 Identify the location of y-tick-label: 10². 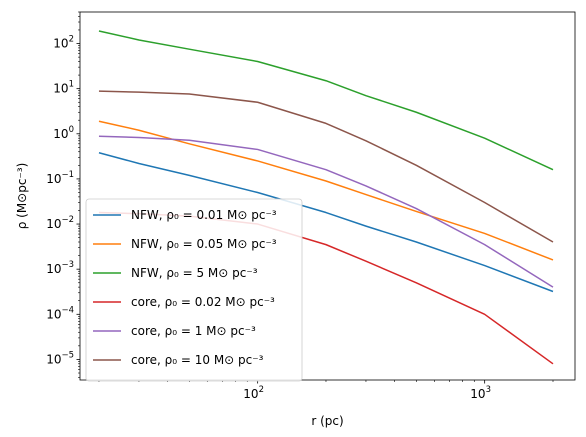
(63, 43).